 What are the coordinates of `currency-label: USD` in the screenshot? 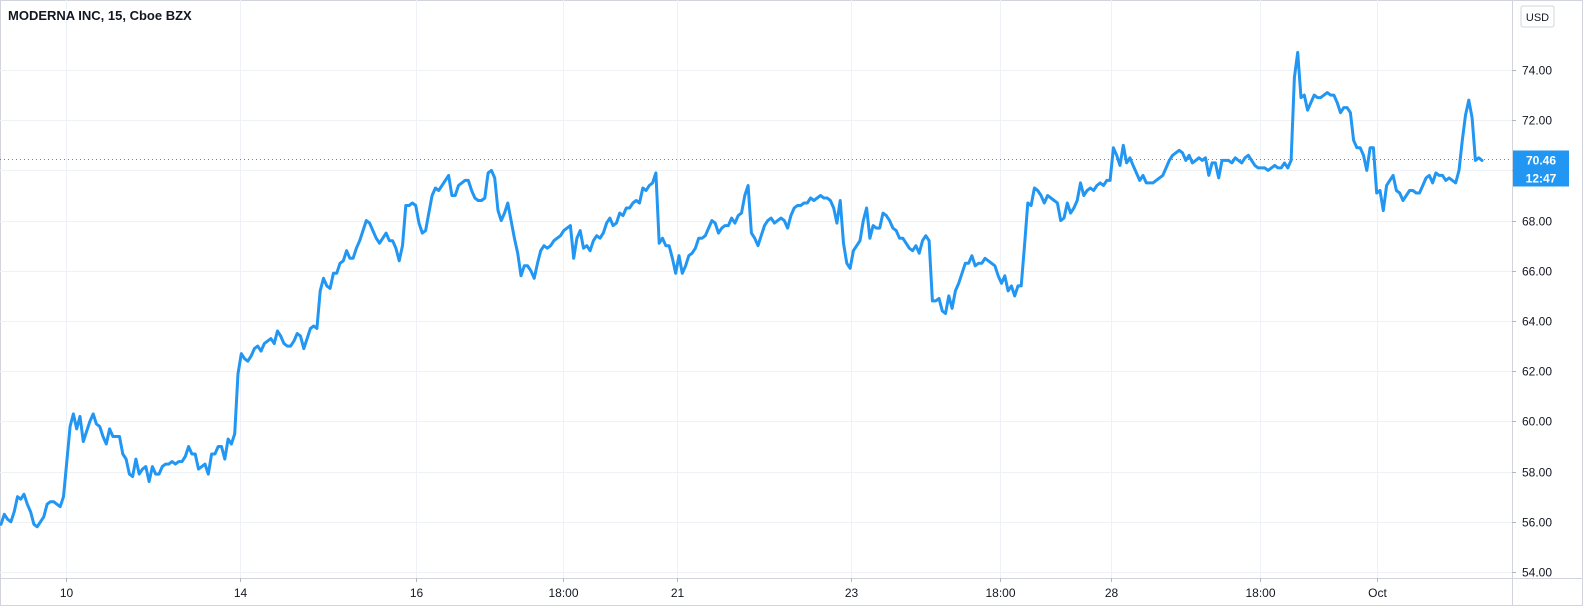 It's located at (1537, 18).